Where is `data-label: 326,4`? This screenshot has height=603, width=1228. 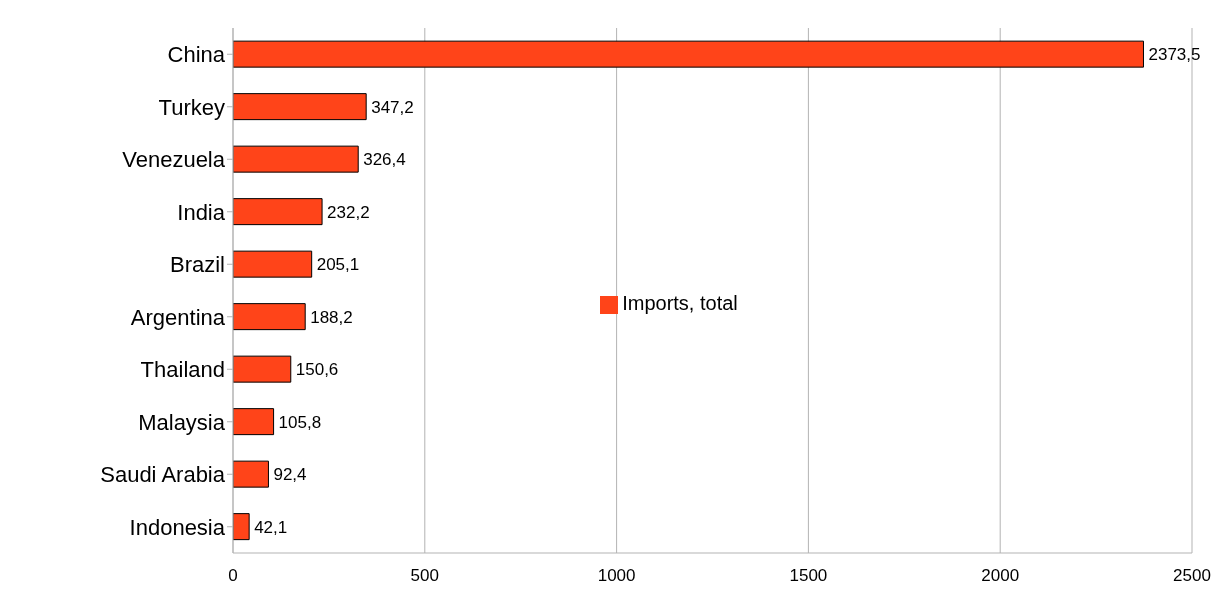 data-label: 326,4 is located at coordinates (384, 160).